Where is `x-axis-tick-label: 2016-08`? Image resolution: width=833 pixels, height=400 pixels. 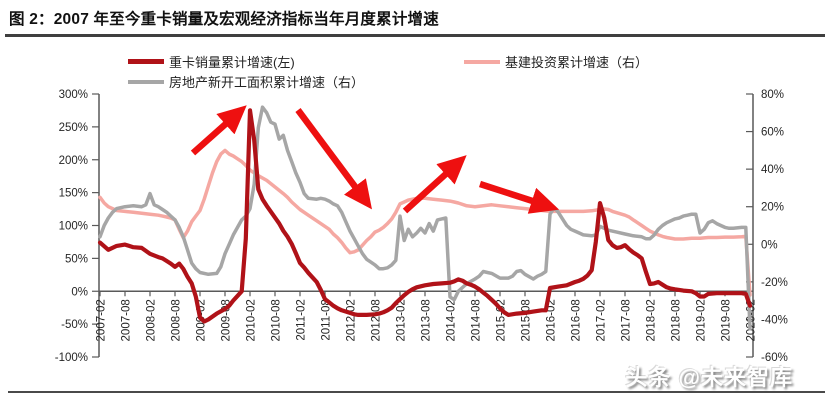
x-axis-tick-label: 2016-08 is located at coordinates (577, 320).